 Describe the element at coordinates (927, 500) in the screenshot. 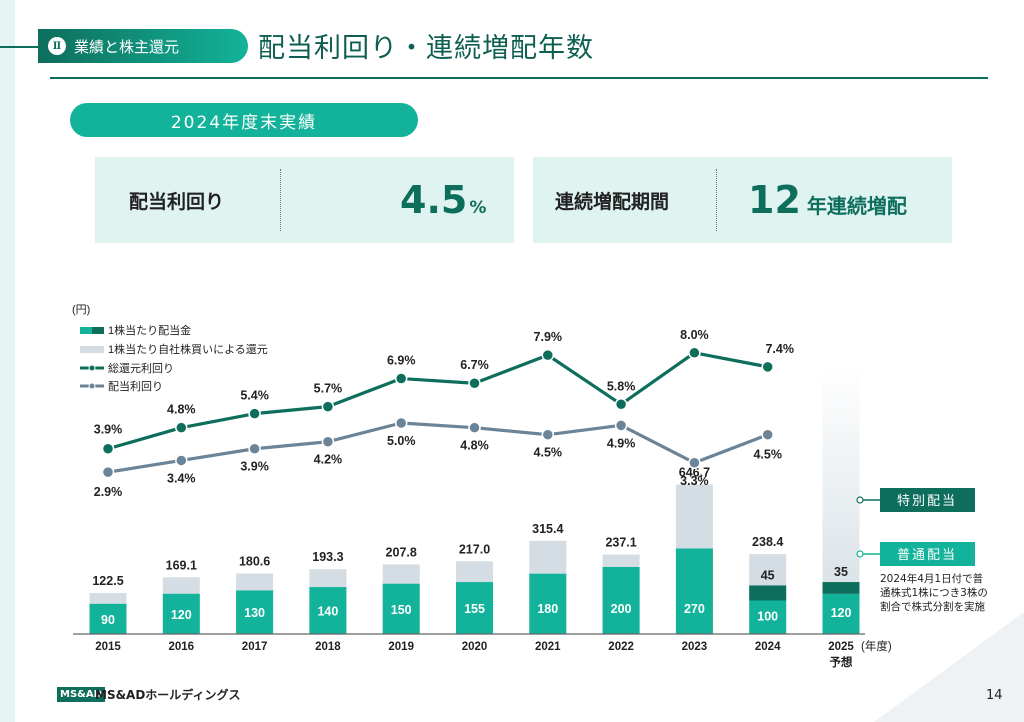

I see `special-dividend-label: 特別配当` at that location.